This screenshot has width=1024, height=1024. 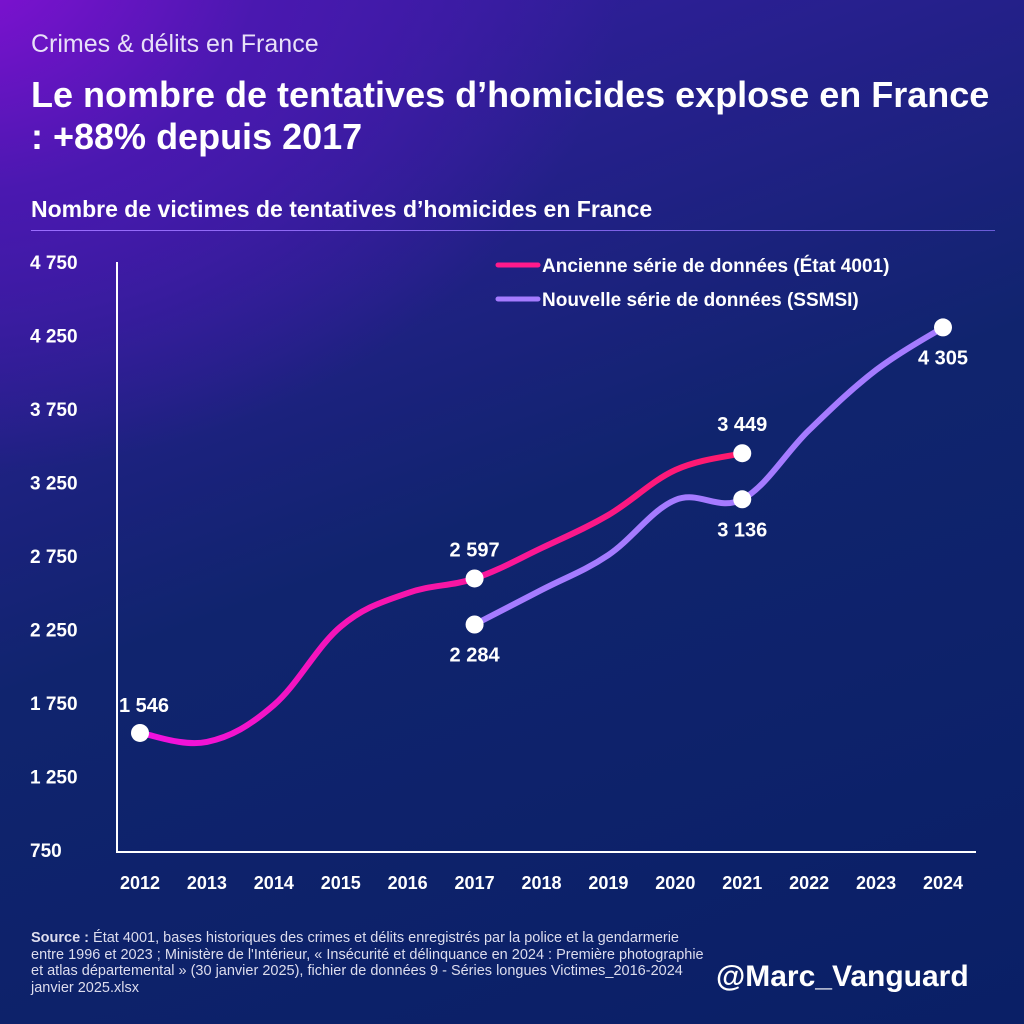 I want to click on data-label: 4 305, so click(x=943, y=358).